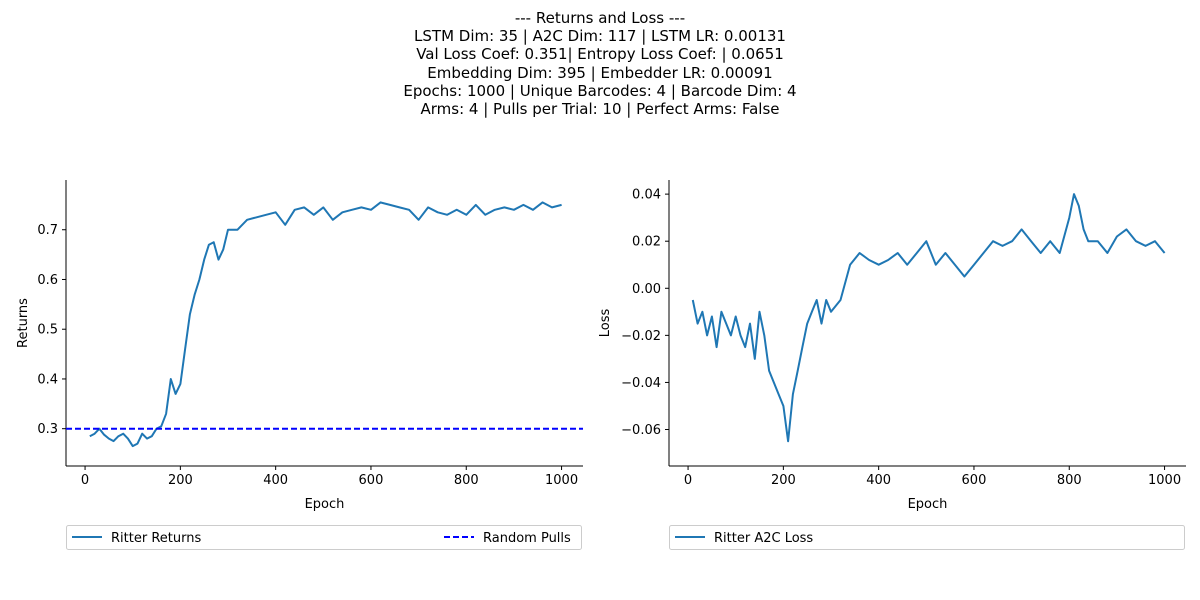 This screenshot has height=600, width=1200. I want to click on returns-x-tick-label: 200, so click(180, 480).